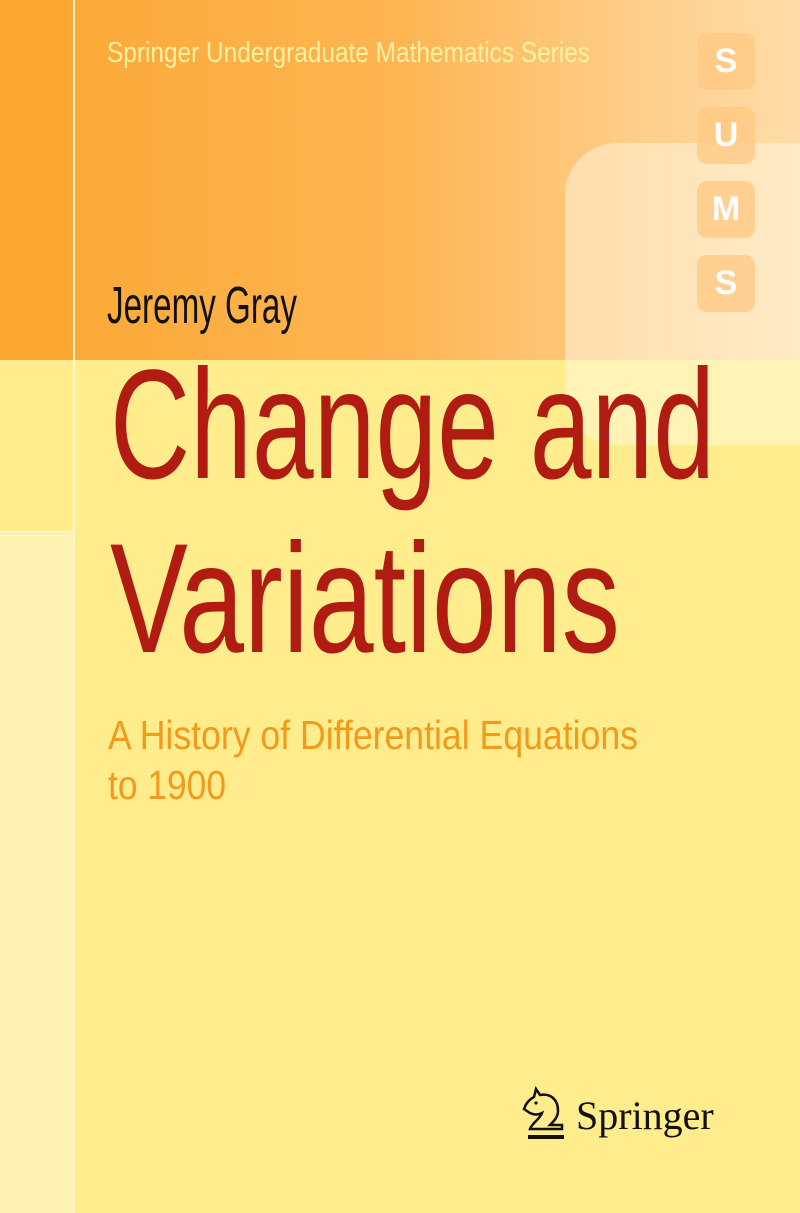  What do you see at coordinates (365, 599) in the screenshot?
I see `book-title-line: Variations` at bounding box center [365, 599].